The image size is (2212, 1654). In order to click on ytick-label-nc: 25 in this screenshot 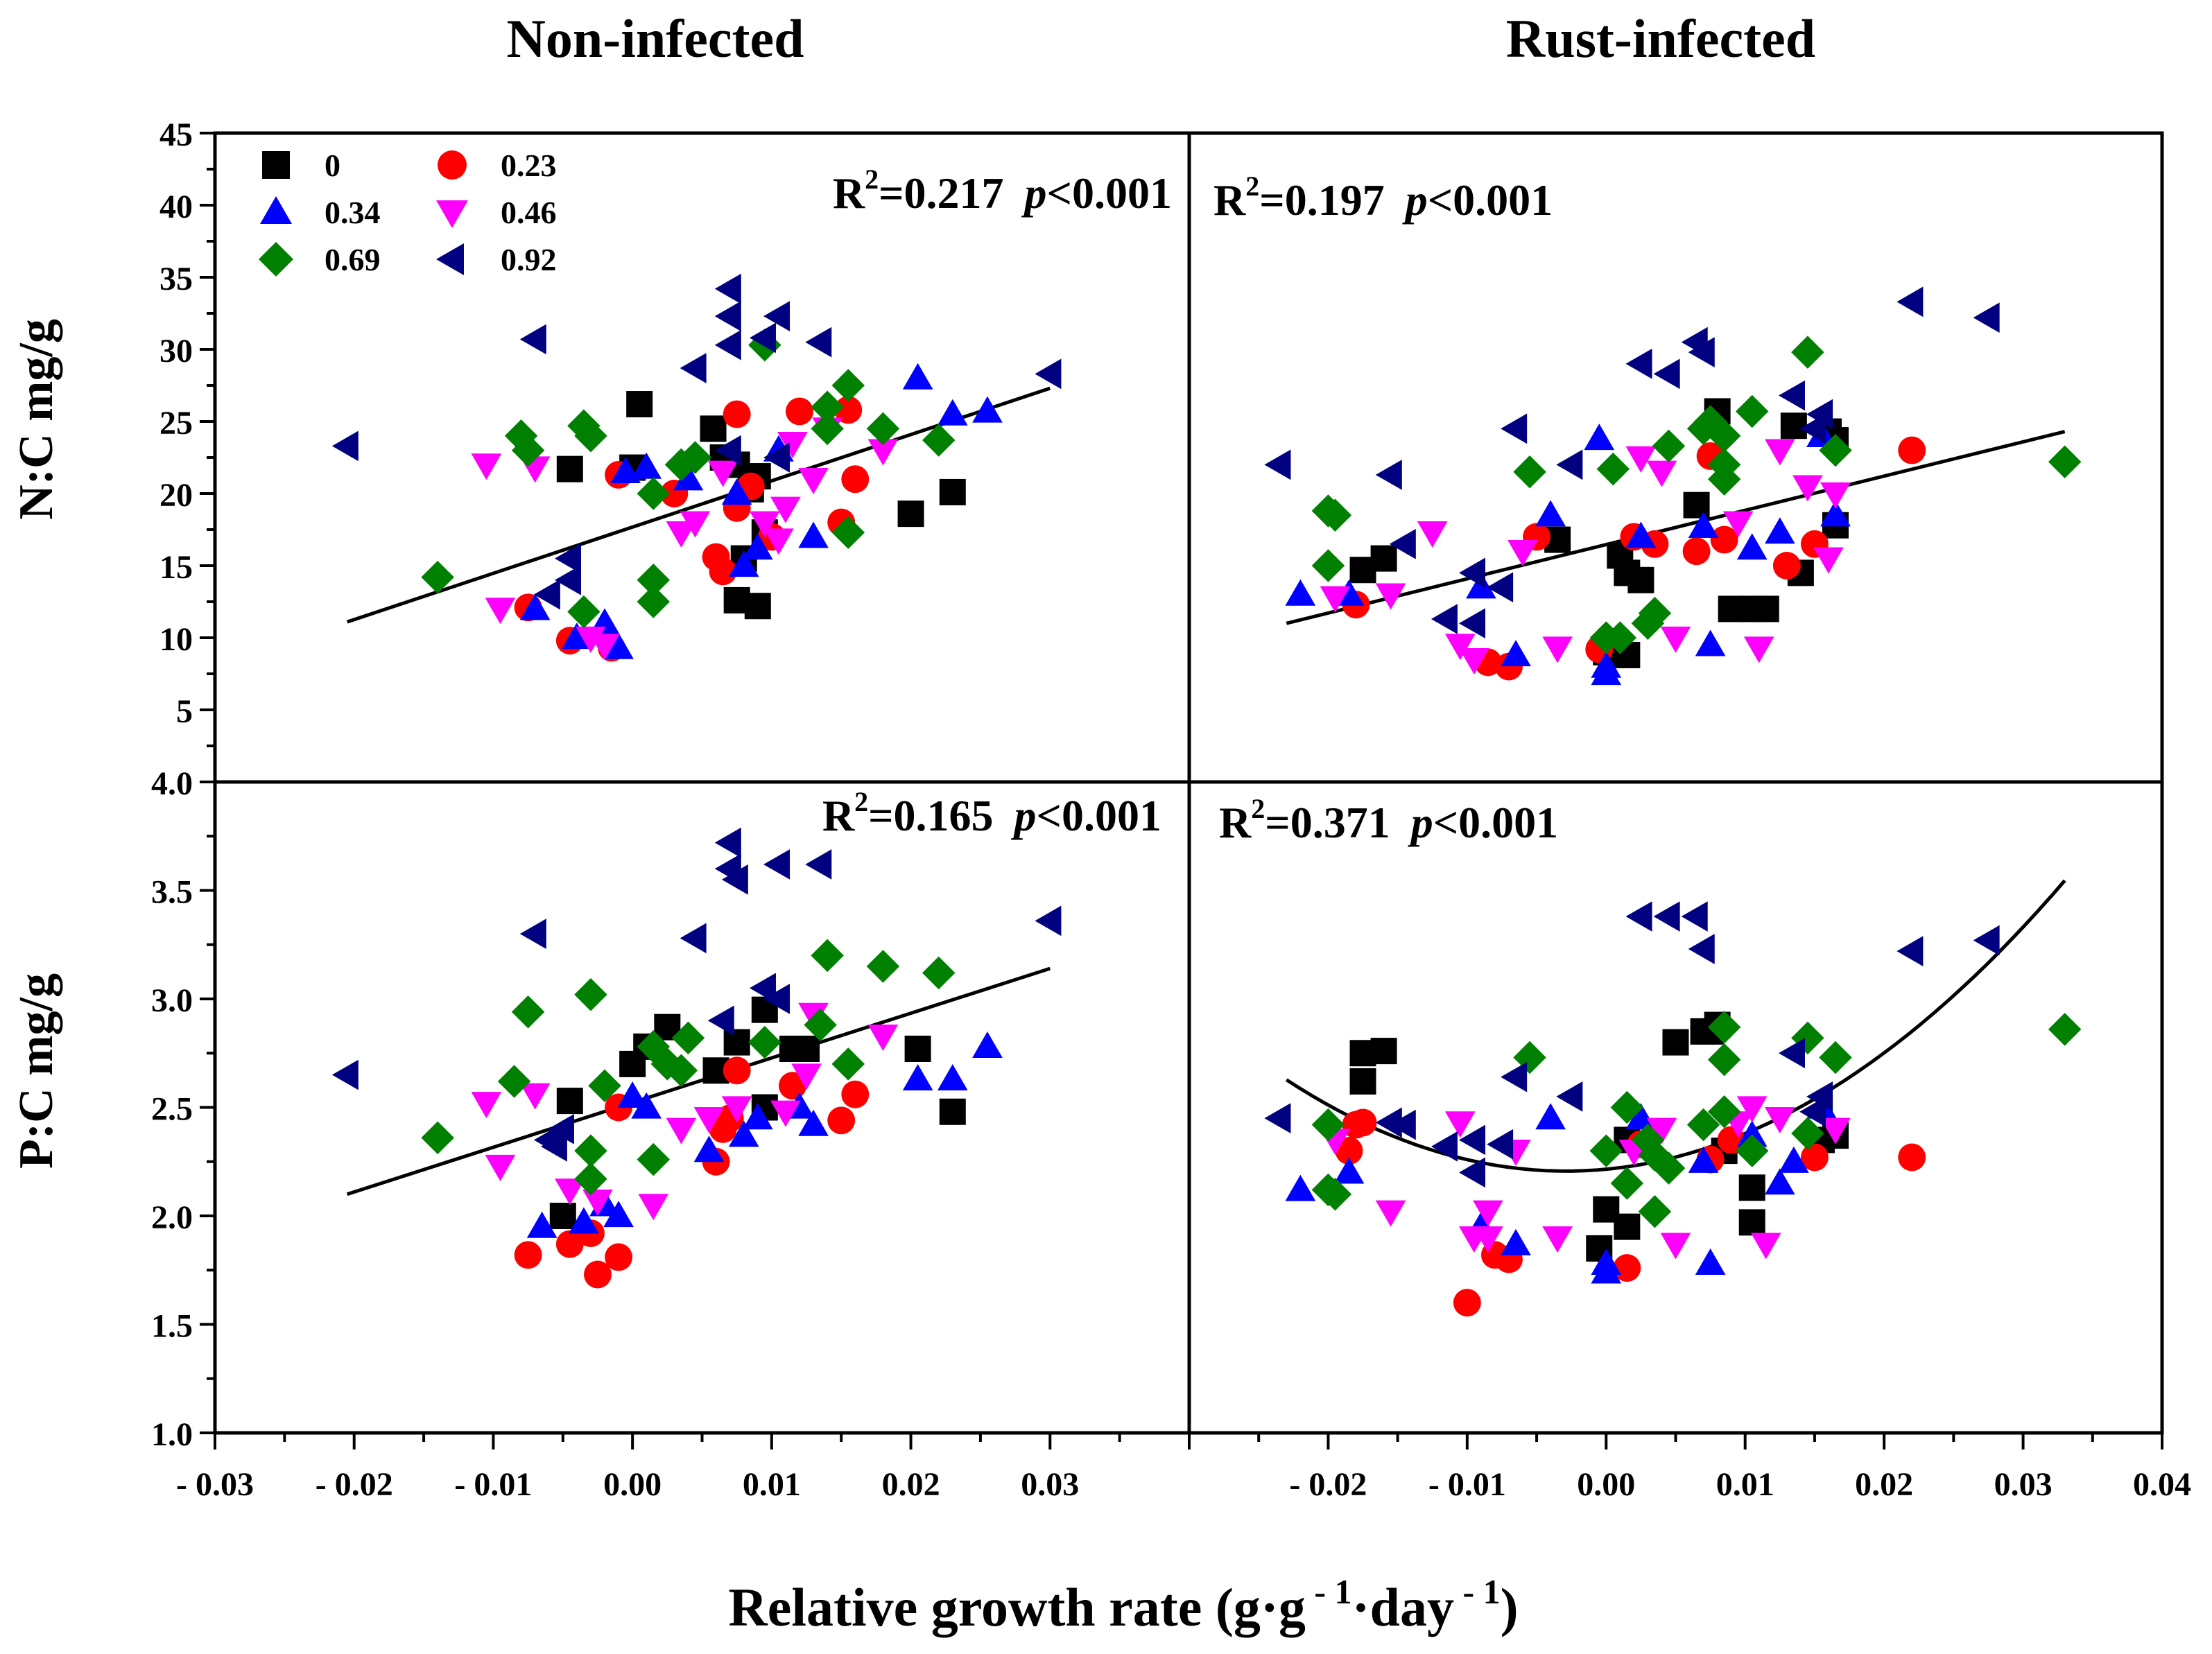, I will do `click(176, 423)`.